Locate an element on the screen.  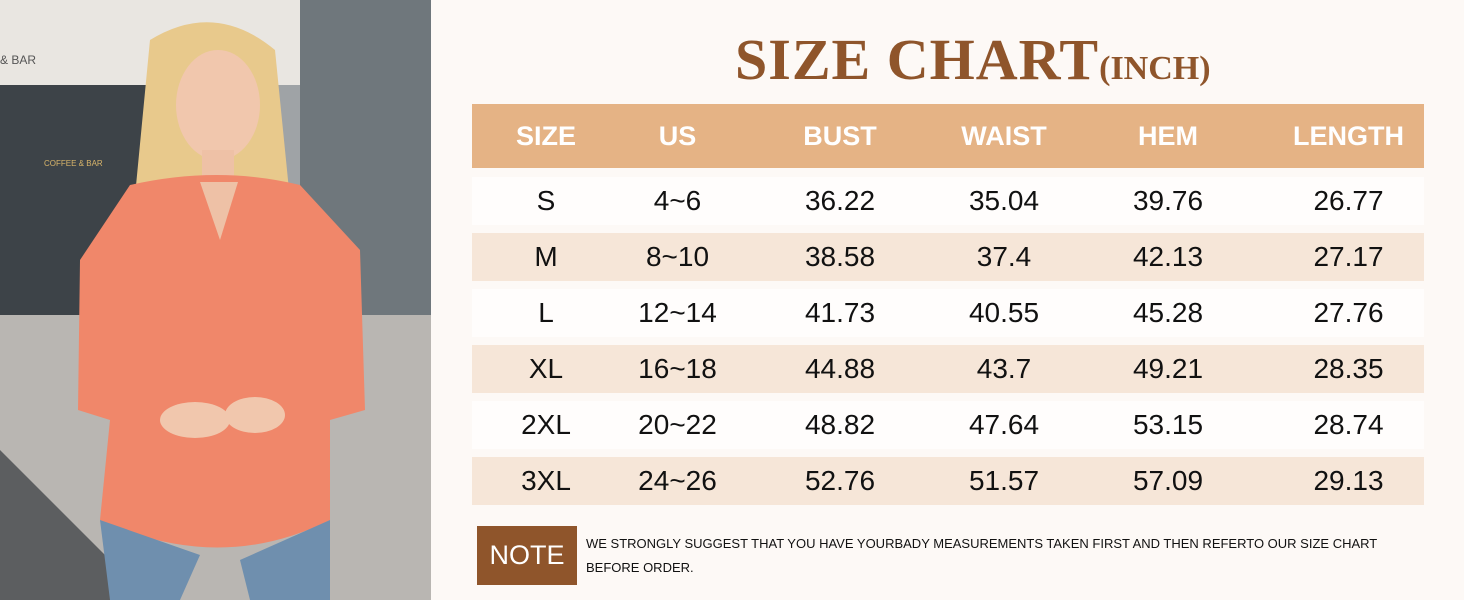
table-cell: 27.17 is located at coordinates (1348, 256).